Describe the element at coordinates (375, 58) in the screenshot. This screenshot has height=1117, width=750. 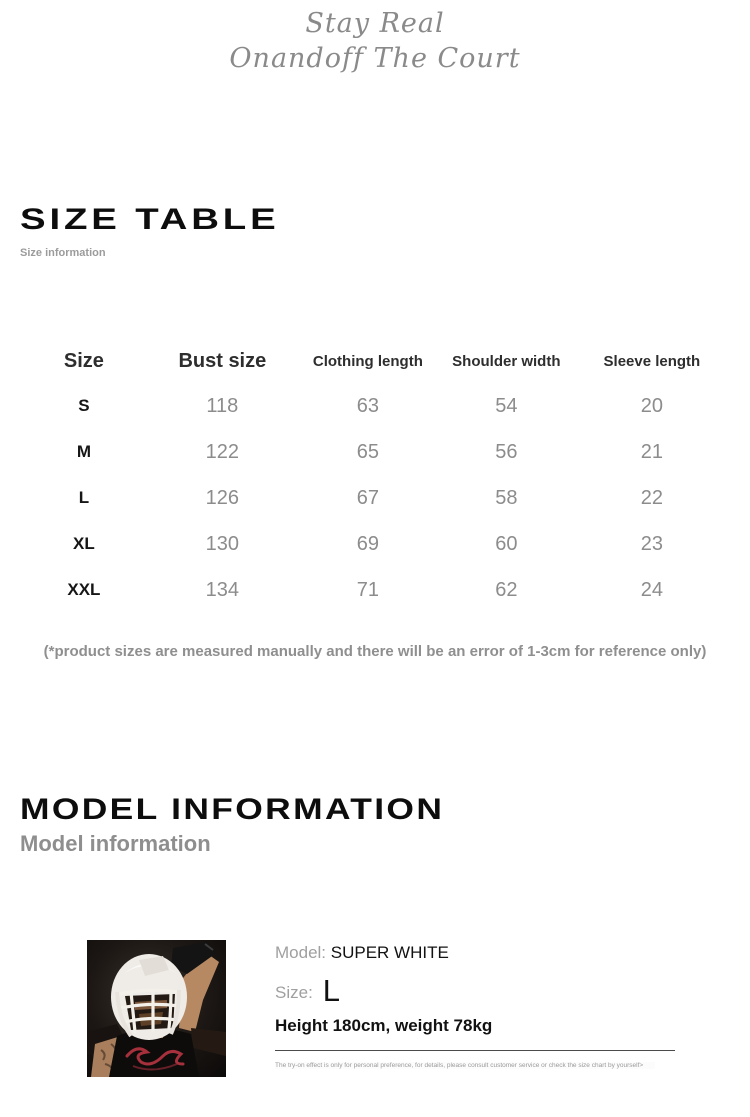
I see `brand-line-2: Onandoff The Court` at that location.